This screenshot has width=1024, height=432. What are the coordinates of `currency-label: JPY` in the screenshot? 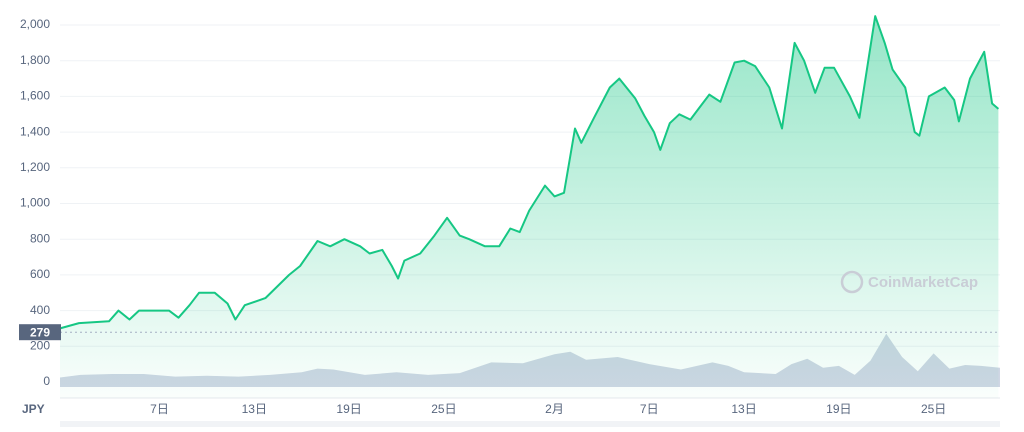 It's located at (33, 409).